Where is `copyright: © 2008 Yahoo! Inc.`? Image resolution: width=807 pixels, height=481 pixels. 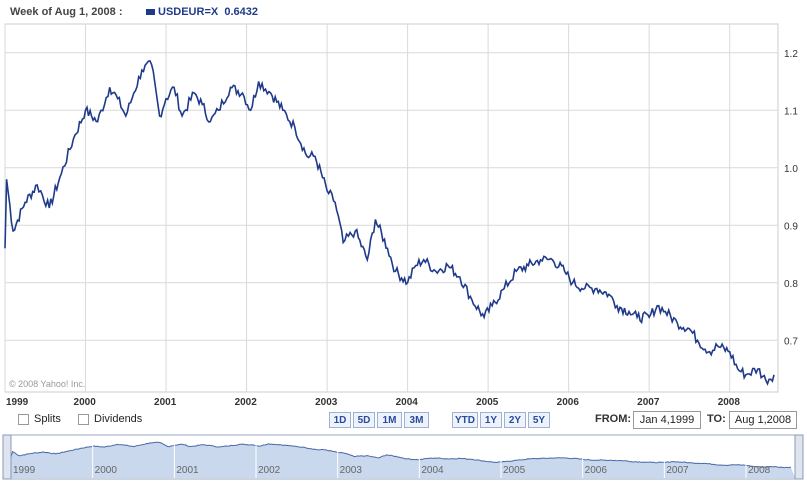 copyright: © 2008 Yahoo! Inc. is located at coordinates (47, 384).